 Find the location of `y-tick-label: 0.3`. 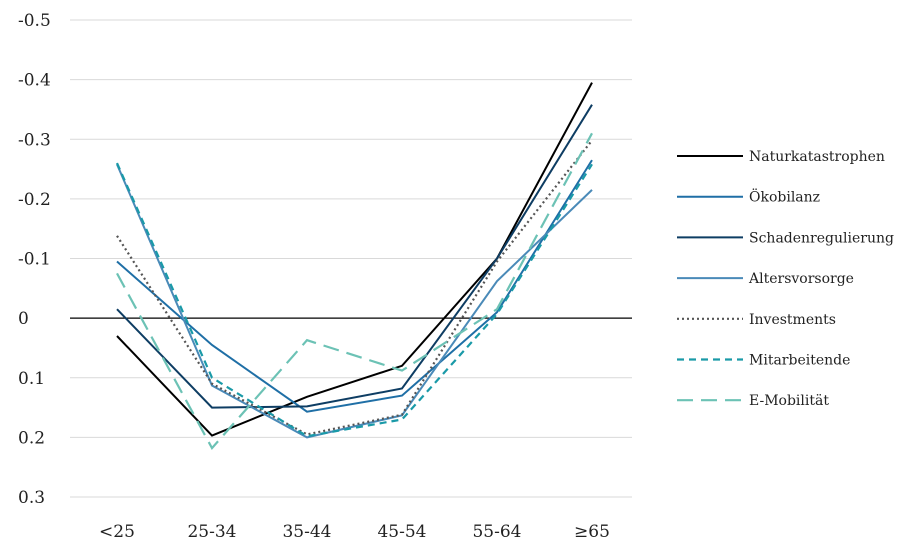

y-tick-label: 0.3 is located at coordinates (31, 498).